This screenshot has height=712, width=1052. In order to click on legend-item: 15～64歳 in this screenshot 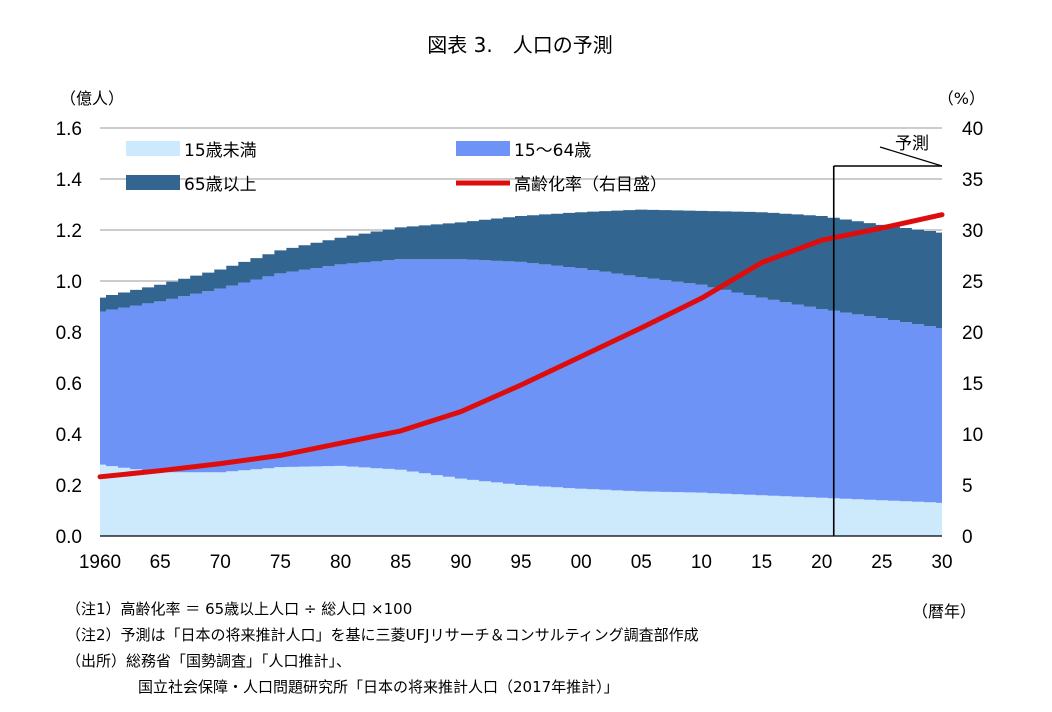, I will do `click(523, 151)`.